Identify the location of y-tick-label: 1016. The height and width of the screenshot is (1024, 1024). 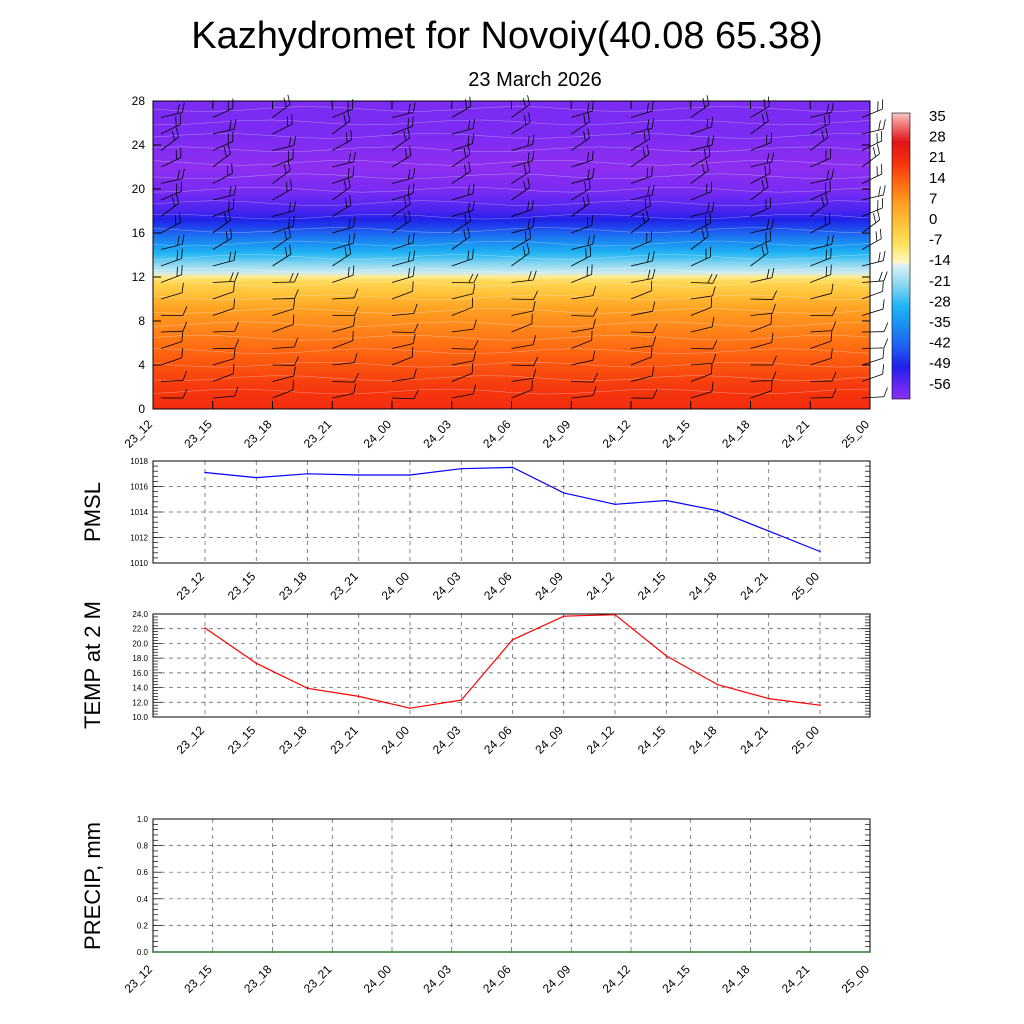
(139, 487).